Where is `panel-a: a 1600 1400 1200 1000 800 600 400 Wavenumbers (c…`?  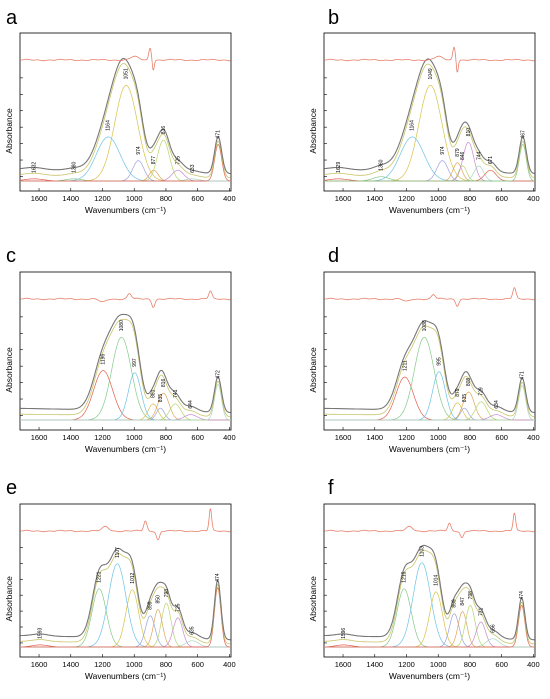
panel-a: a 1600 1400 1200 1000 800 600 400 Wavenumbers (c… is located at coordinates (120, 111).